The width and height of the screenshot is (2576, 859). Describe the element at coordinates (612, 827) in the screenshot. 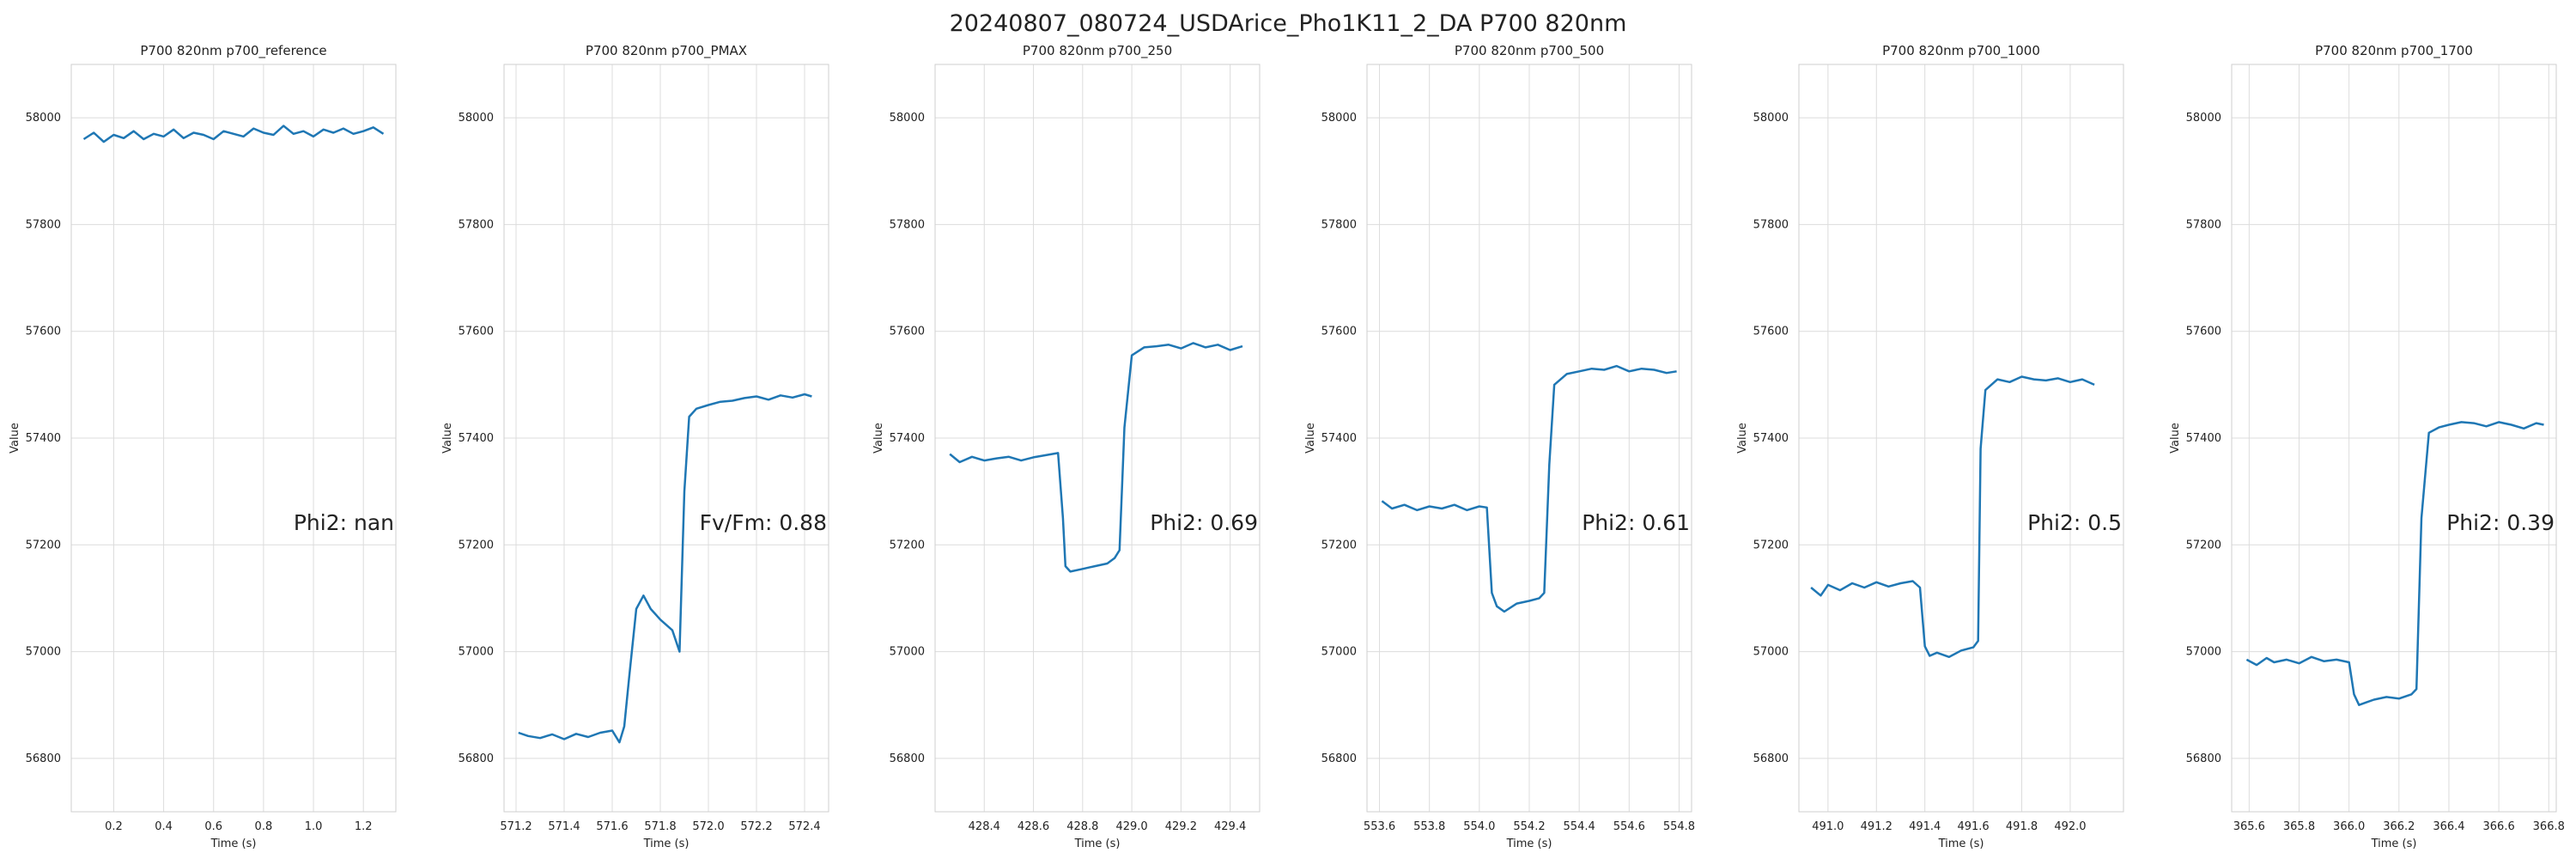

I see `x-tick-label: 571.6` at that location.